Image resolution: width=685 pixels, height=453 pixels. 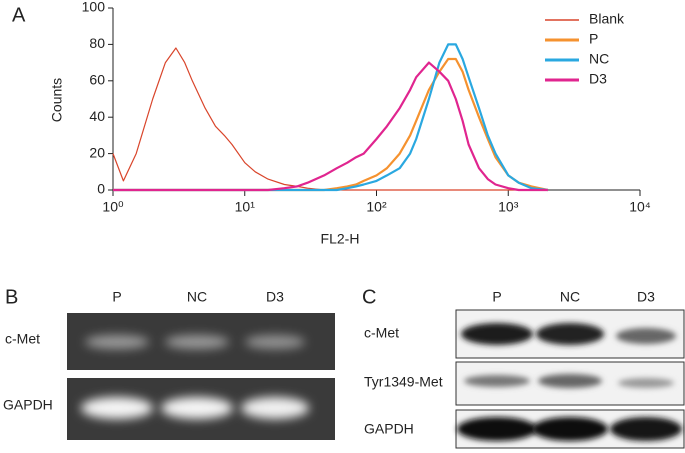 I want to click on y-tick-label: 80, so click(x=97, y=43).